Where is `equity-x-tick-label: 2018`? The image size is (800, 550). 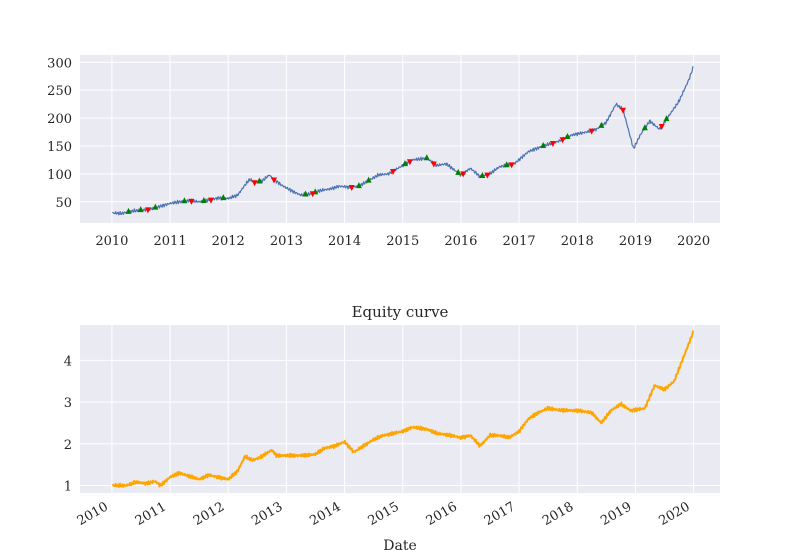 equity-x-tick-label: 2018 is located at coordinates (558, 514).